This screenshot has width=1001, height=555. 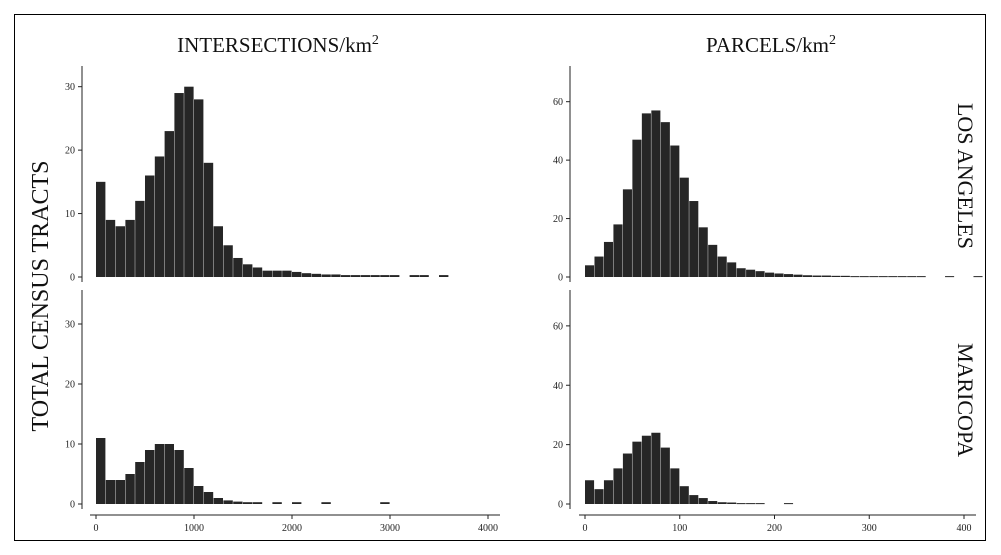 What do you see at coordinates (558, 386) in the screenshot?
I see `y-tick-label: 40` at bounding box center [558, 386].